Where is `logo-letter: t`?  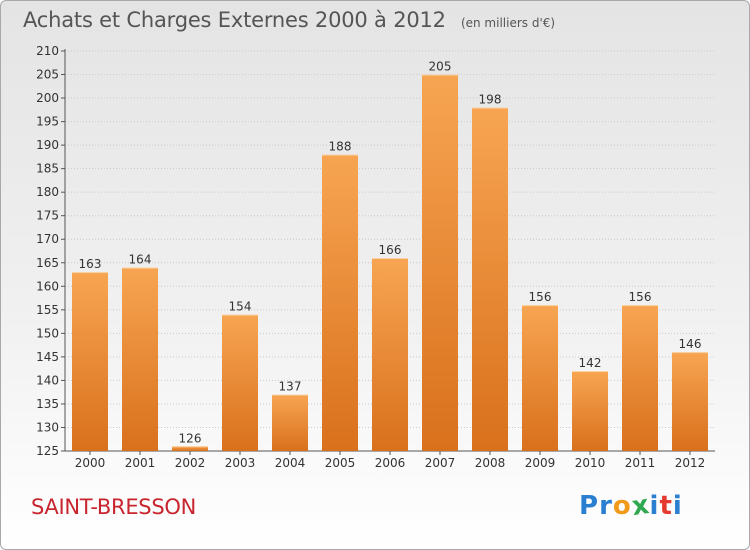 logo-letter: t is located at coordinates (666, 506).